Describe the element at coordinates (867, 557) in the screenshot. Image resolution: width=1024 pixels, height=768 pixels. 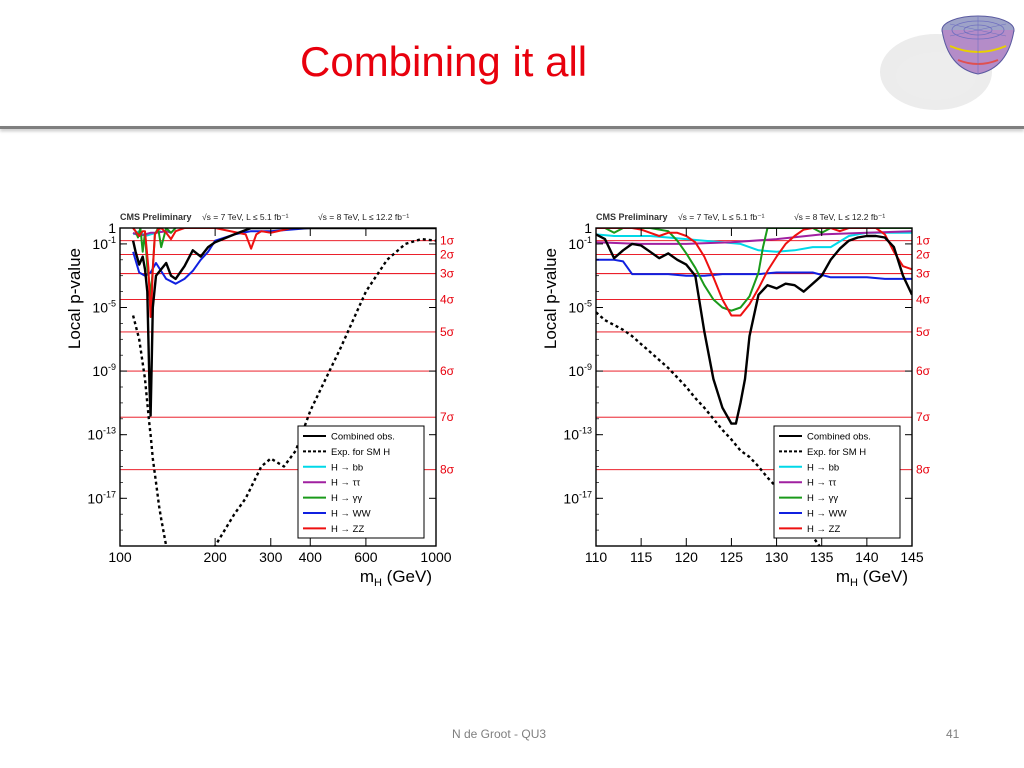
I see `x-tick-label: 140` at that location.